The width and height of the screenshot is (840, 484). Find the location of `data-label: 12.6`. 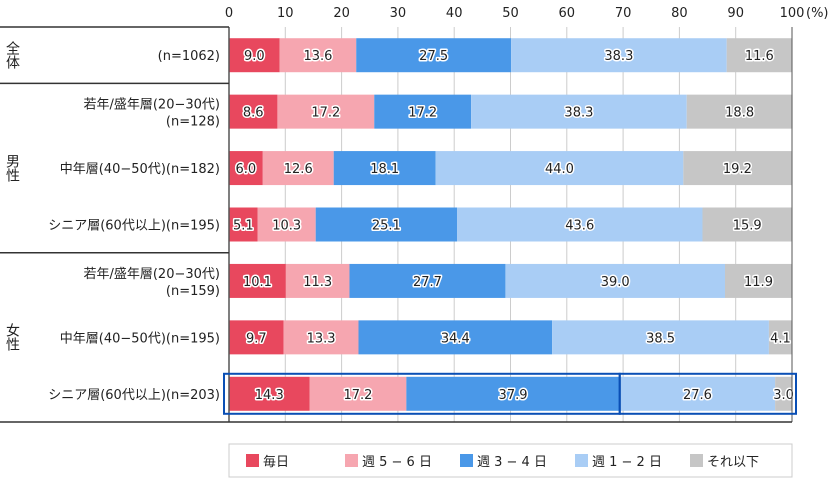

data-label: 12.6 is located at coordinates (298, 169).